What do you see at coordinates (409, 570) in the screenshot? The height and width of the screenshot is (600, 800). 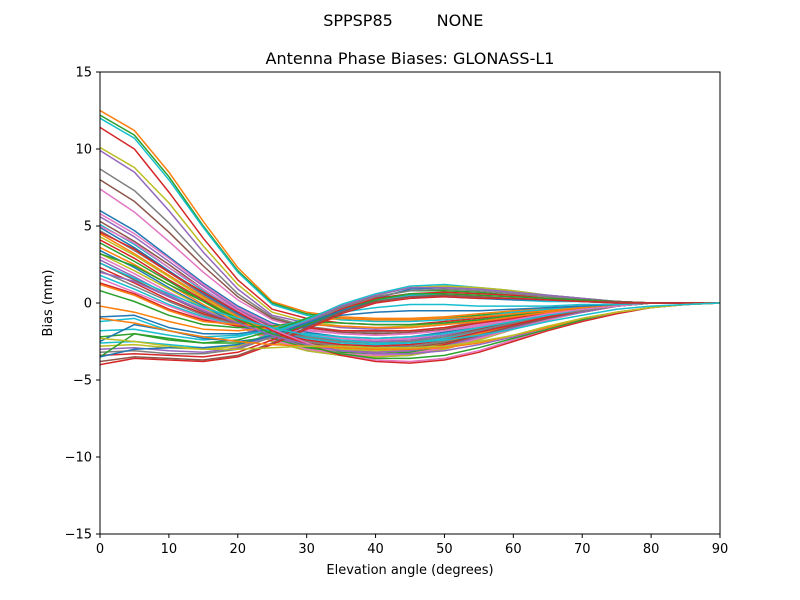 I see `x-axis-label: Elevation angle (degrees)` at bounding box center [409, 570].